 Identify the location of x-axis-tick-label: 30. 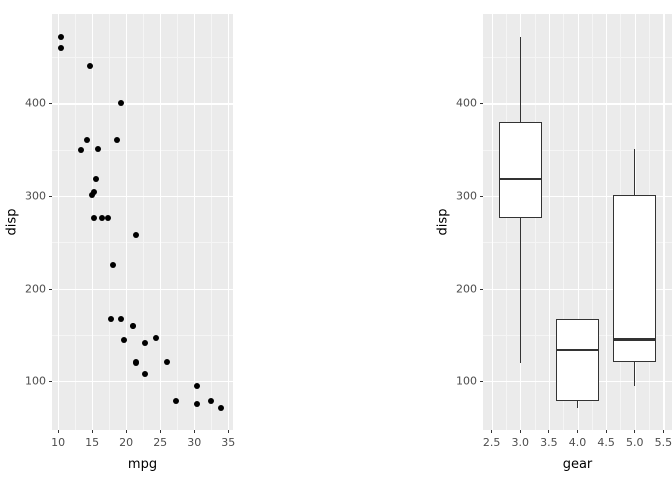
(194, 442).